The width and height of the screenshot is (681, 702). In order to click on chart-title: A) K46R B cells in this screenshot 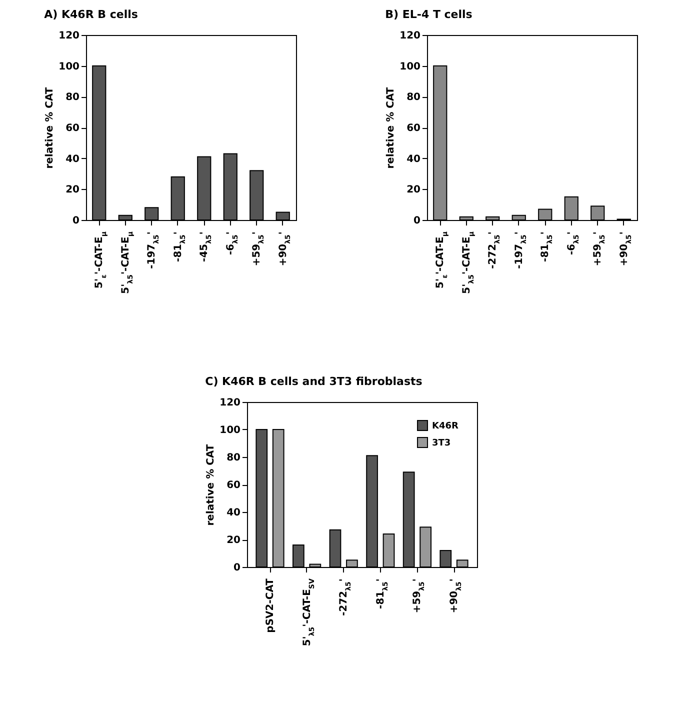, I will do `click(91, 14)`.